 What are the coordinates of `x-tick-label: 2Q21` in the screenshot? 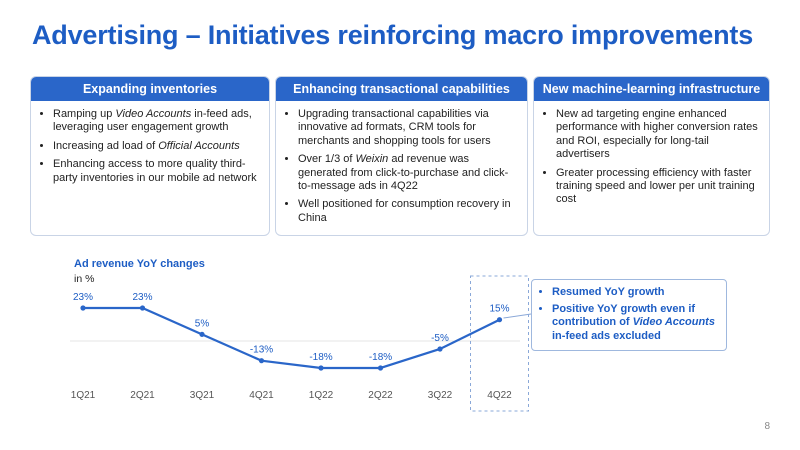 It's located at (142, 395).